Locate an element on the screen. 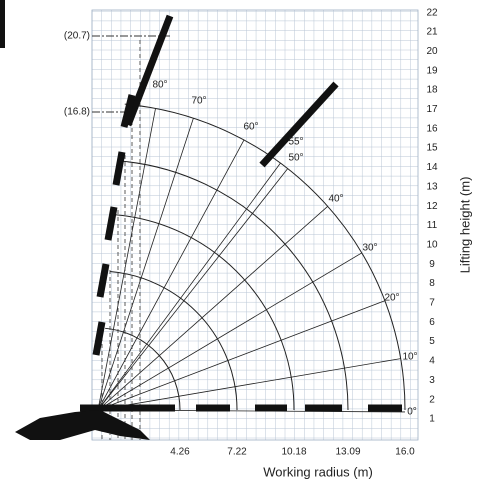 This screenshot has height=483, width=485. height-tick-label: 13 is located at coordinates (432, 186).